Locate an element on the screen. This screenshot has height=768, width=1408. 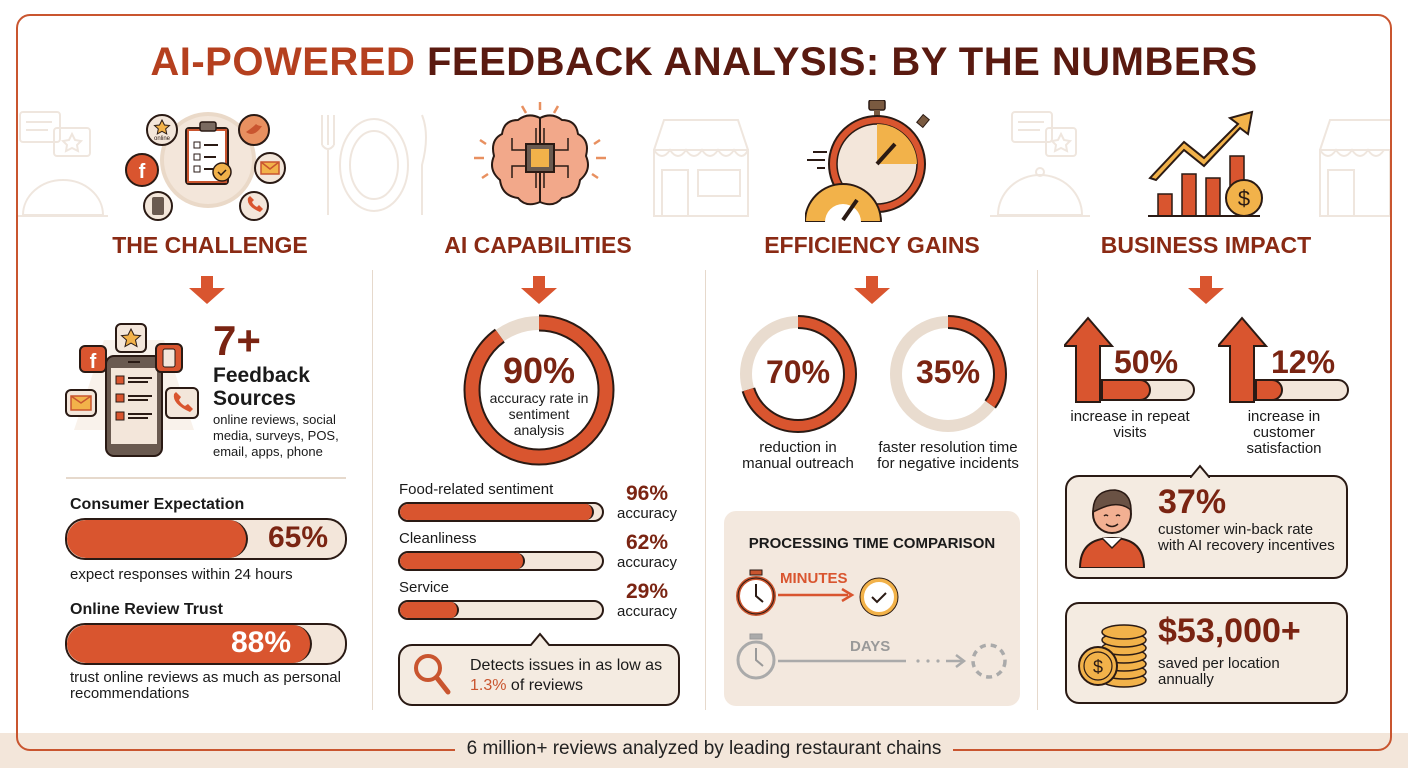
ring-desc-accuracy: accuracy rate in sentiment analysis is located at coordinates (539, 414).